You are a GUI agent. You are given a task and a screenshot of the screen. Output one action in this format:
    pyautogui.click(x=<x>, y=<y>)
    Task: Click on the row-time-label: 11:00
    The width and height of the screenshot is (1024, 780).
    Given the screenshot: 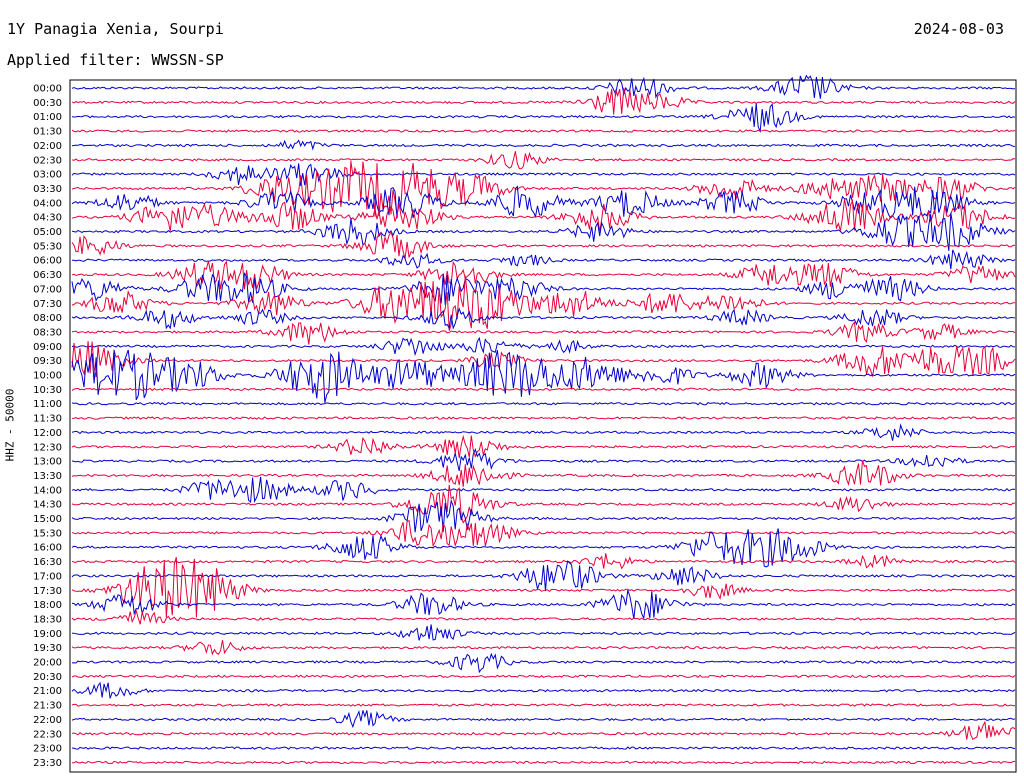 What is the action you would take?
    pyautogui.click(x=47, y=404)
    